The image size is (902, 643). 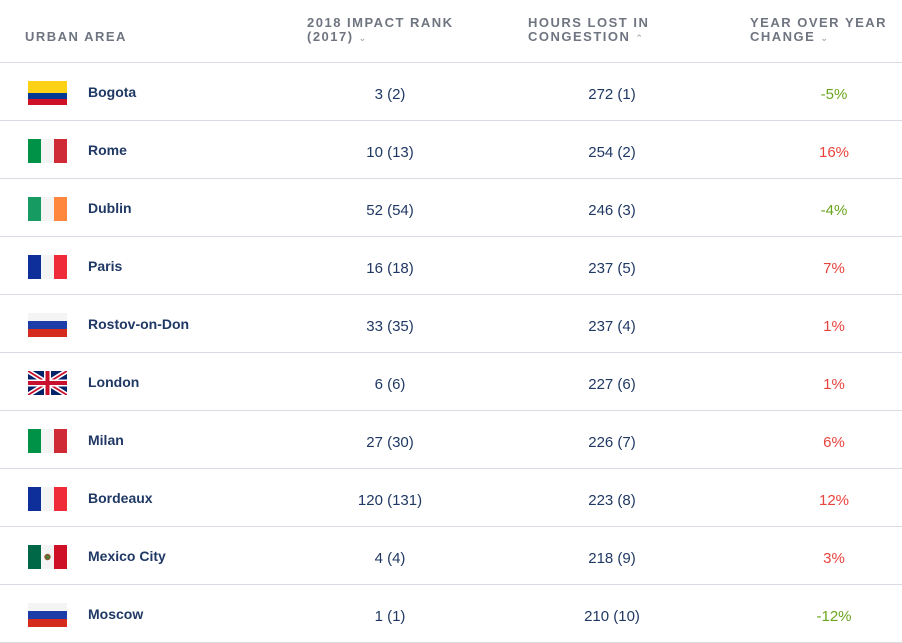 I want to click on city-name: London, so click(x=114, y=382).